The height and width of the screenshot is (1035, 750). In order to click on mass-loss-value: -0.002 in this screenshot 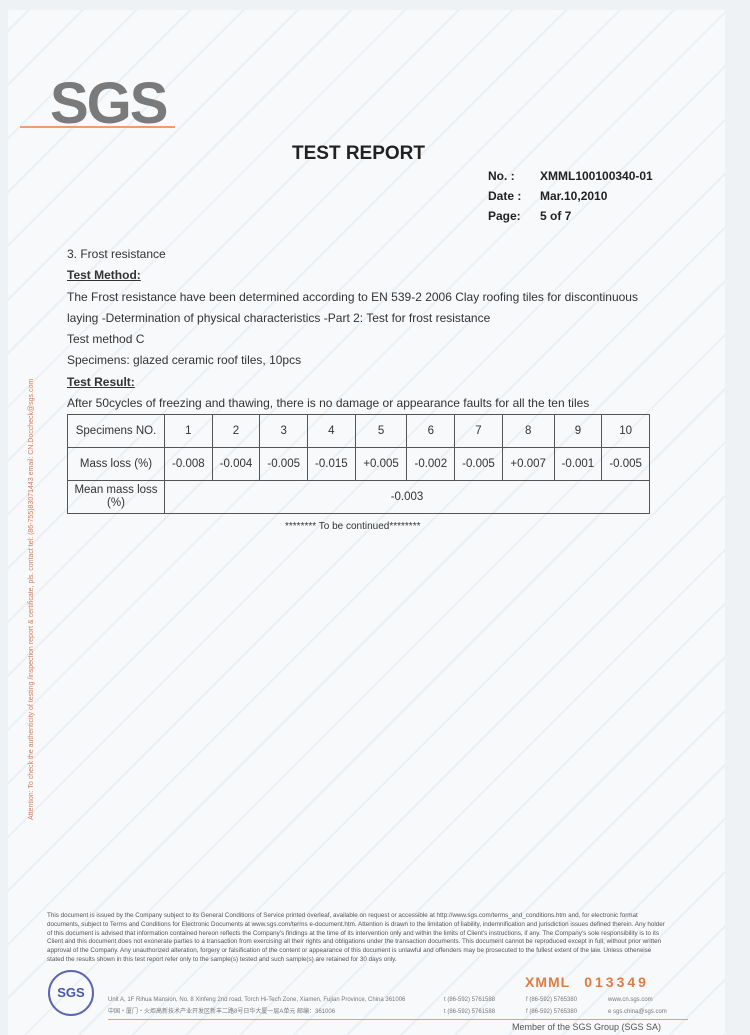, I will do `click(431, 464)`.